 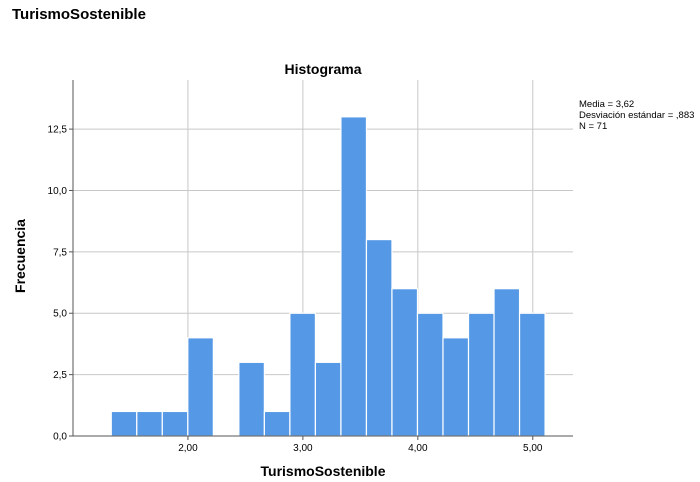 What do you see at coordinates (60, 314) in the screenshot?
I see `y-tick-label-2: 5,0` at bounding box center [60, 314].